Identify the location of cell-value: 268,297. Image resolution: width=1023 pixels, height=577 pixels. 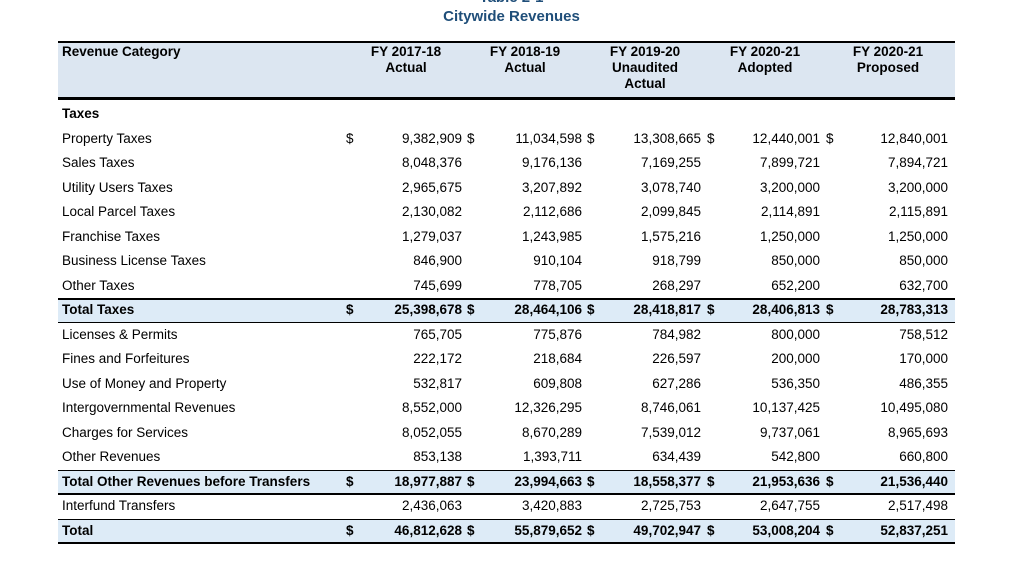
(676, 285).